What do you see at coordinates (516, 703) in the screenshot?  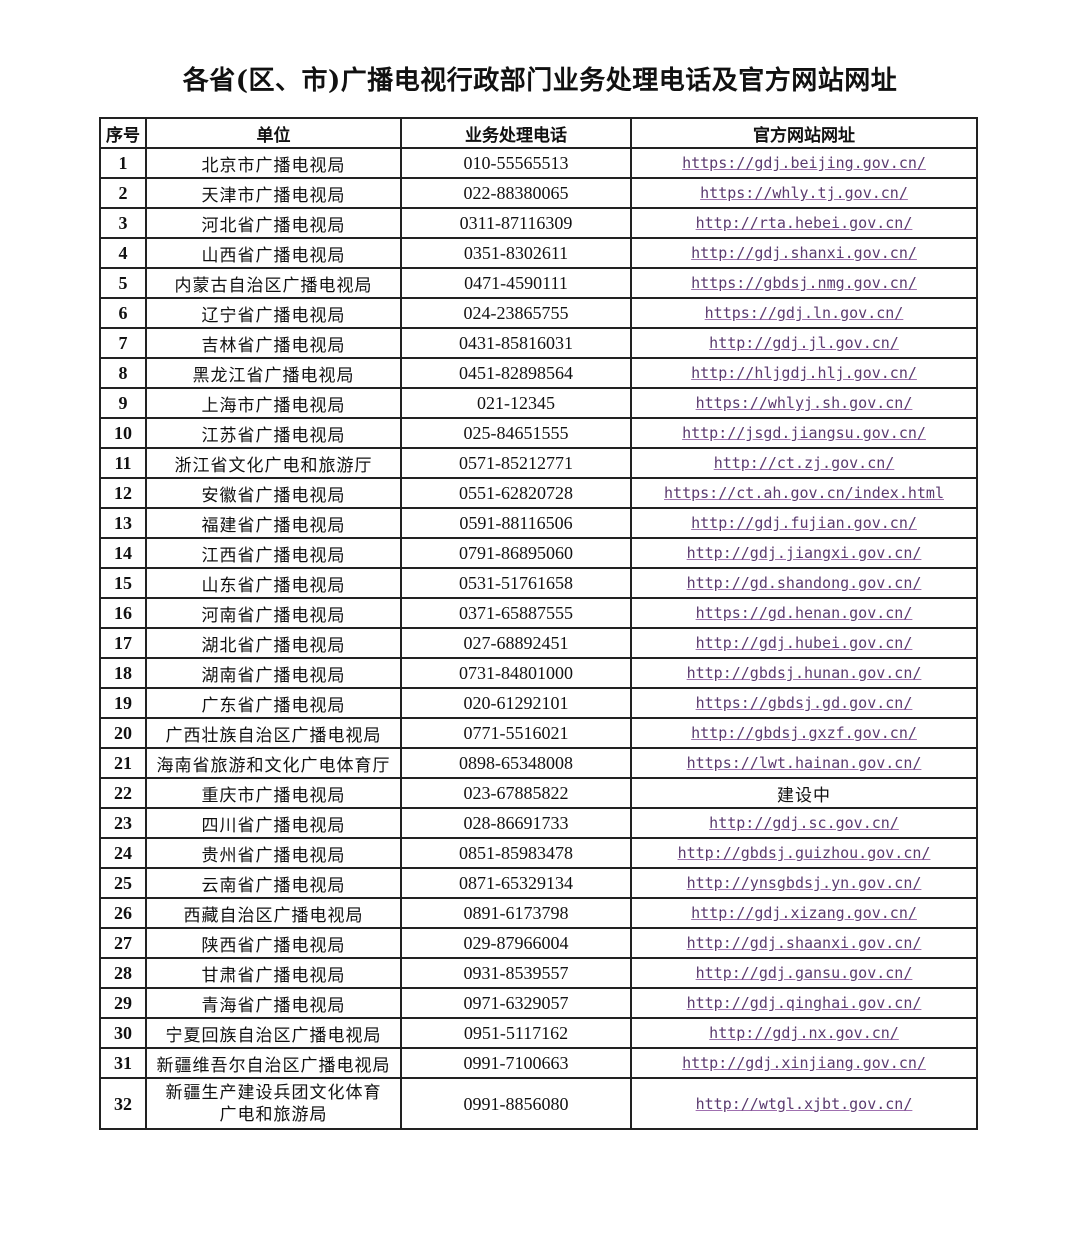 I see `phone-number: 020-61292101` at bounding box center [516, 703].